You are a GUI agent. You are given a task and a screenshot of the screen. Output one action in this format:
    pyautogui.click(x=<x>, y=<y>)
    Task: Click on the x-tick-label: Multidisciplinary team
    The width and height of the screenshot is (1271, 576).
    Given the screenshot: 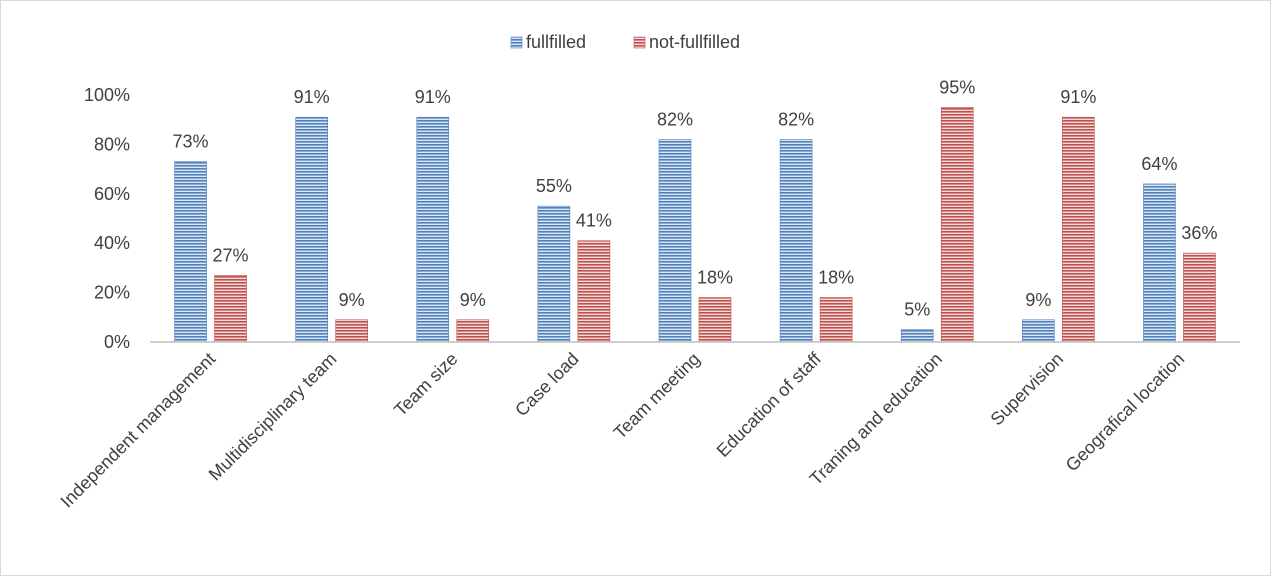 What is the action you would take?
    pyautogui.click(x=273, y=417)
    